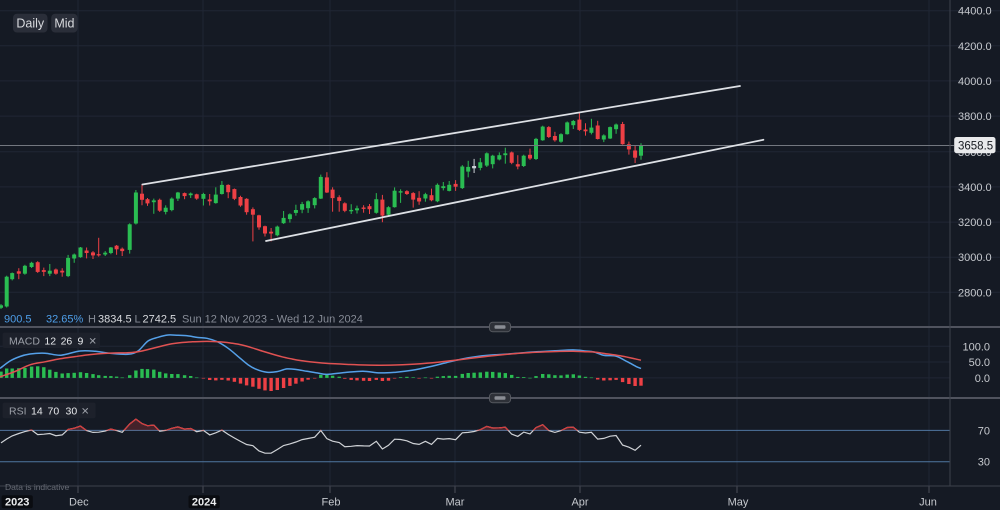  Describe the element at coordinates (64, 24) in the screenshot. I see `svg-text: Mid` at that location.